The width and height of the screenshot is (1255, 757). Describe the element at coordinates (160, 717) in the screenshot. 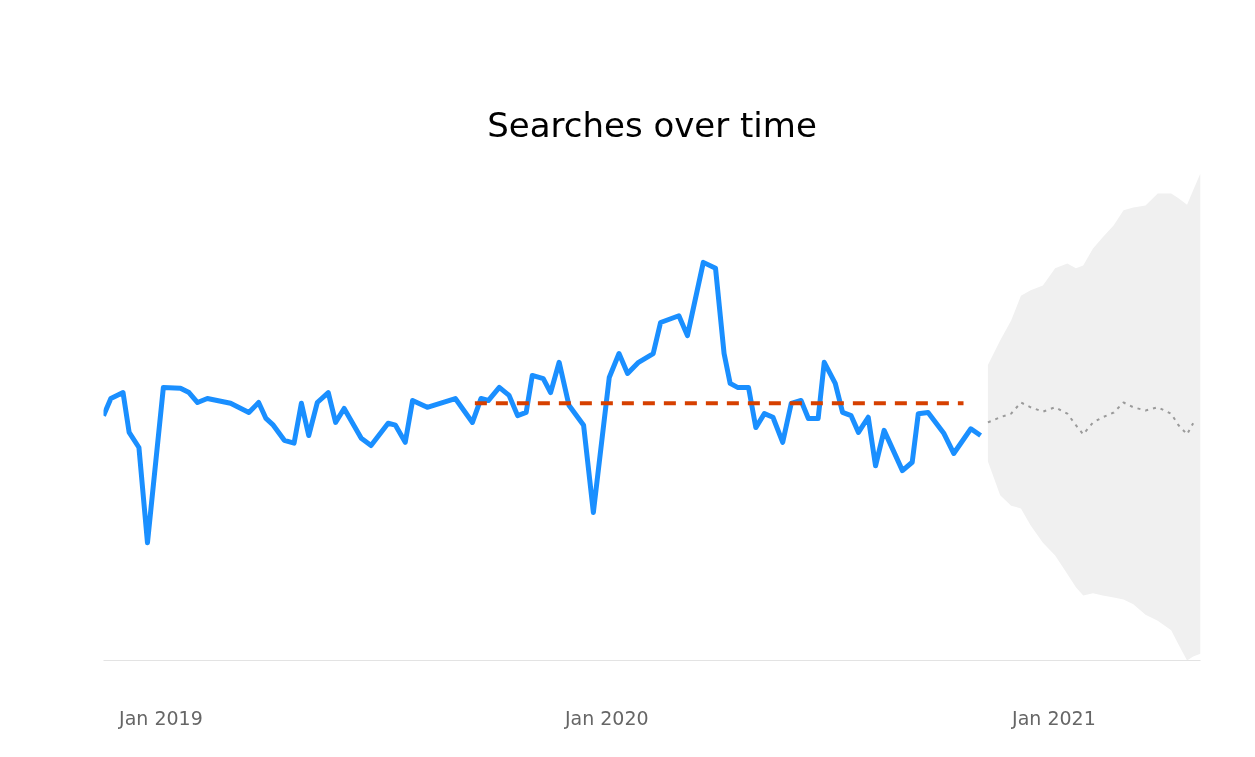

I see `x-tick-label: Jan 2019` at that location.